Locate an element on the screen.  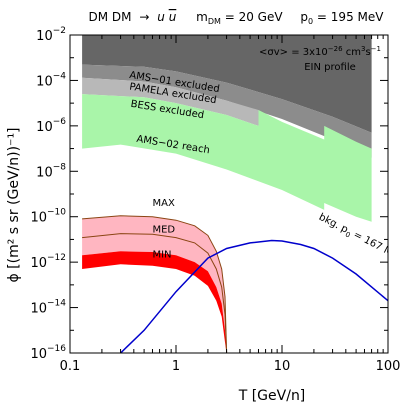
series-label-med: MED is located at coordinates (163, 230).